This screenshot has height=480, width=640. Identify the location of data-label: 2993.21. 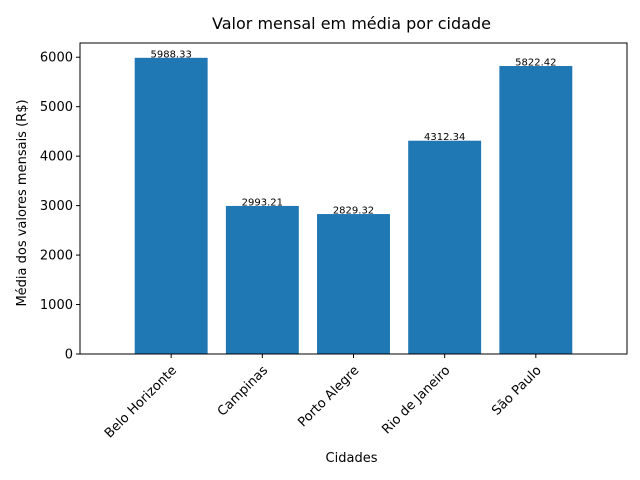
(262, 202).